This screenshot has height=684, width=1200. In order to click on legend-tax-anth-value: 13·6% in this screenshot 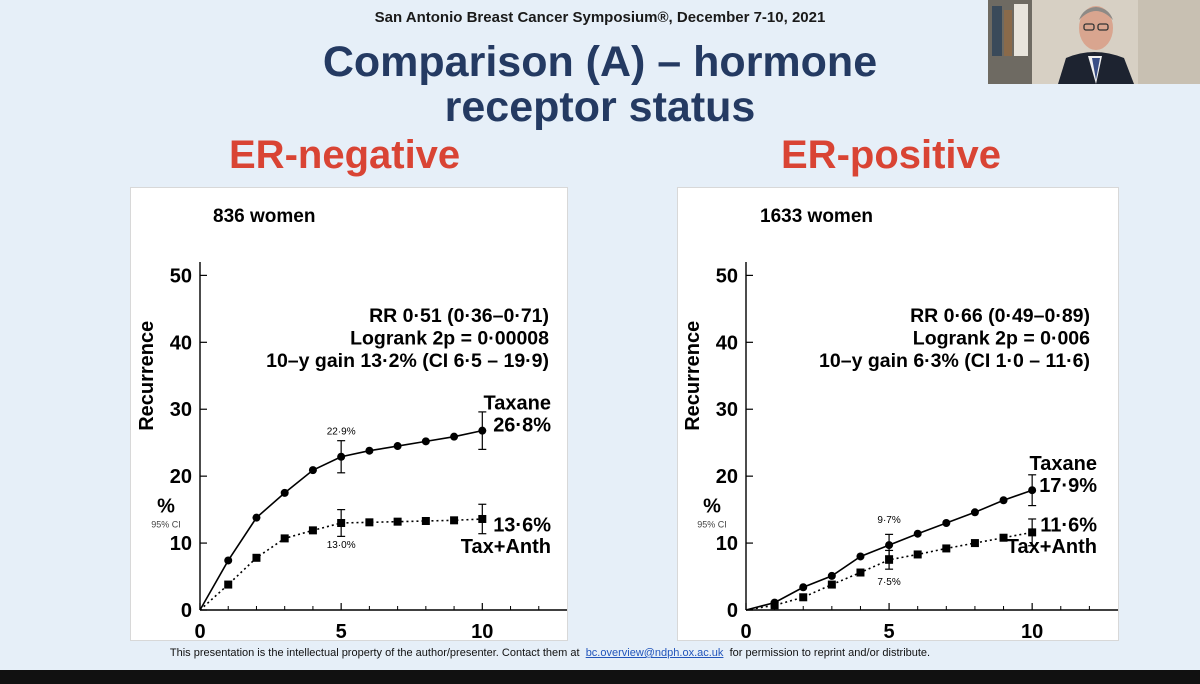, I will do `click(522, 525)`.